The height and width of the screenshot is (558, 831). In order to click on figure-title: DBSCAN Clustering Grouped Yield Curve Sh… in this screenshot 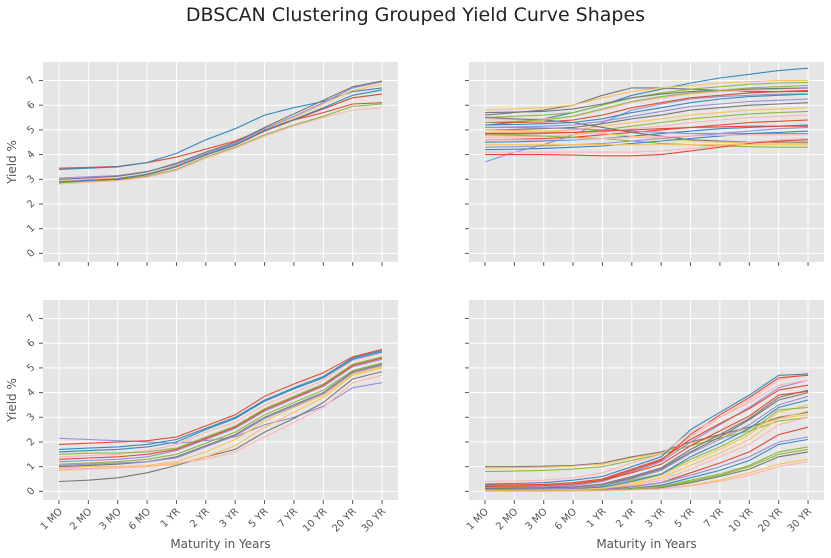, I will do `click(415, 15)`.